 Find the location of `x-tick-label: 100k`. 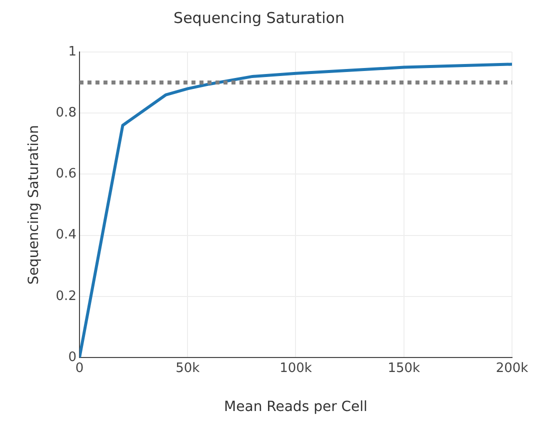

x-tick-label: 100k is located at coordinates (296, 368).